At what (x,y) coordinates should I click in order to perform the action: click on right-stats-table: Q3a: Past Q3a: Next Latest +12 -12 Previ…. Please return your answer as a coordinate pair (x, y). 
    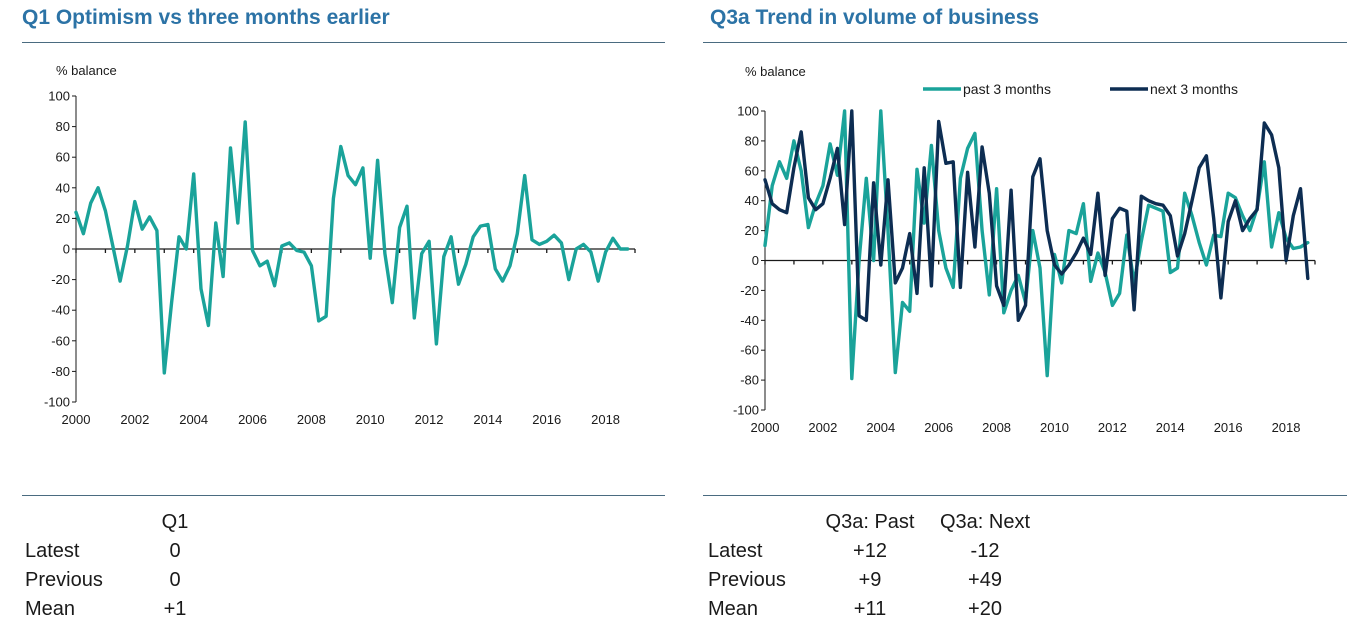
    Looking at the image, I should click on (874, 566).